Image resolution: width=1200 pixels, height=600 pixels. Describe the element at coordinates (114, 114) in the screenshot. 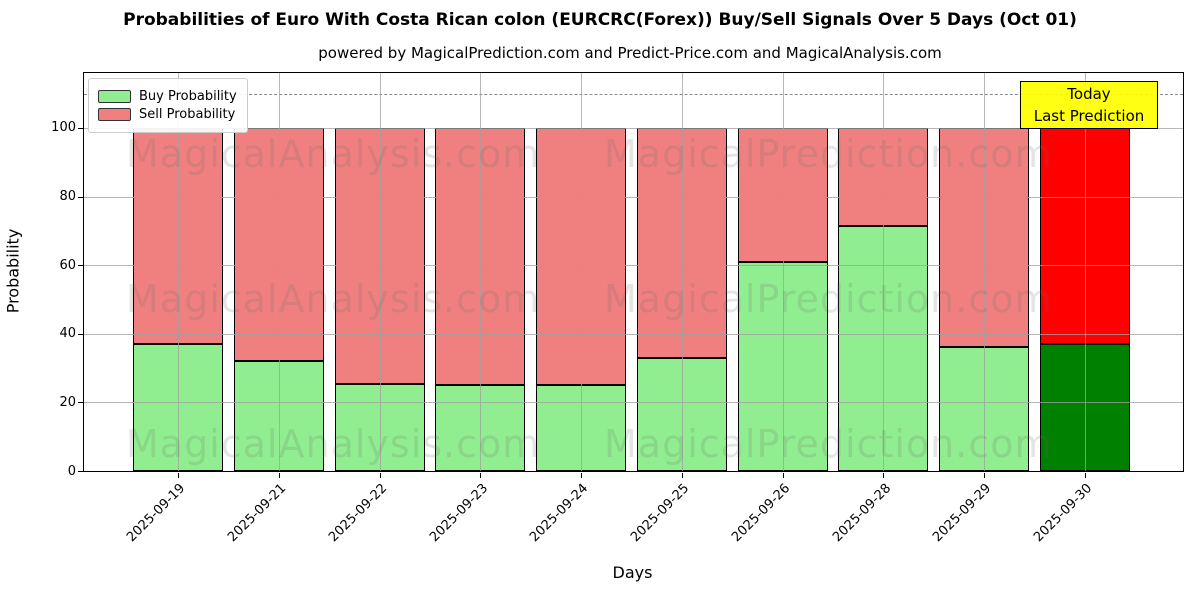

I see `sell-swatch-icon` at that location.